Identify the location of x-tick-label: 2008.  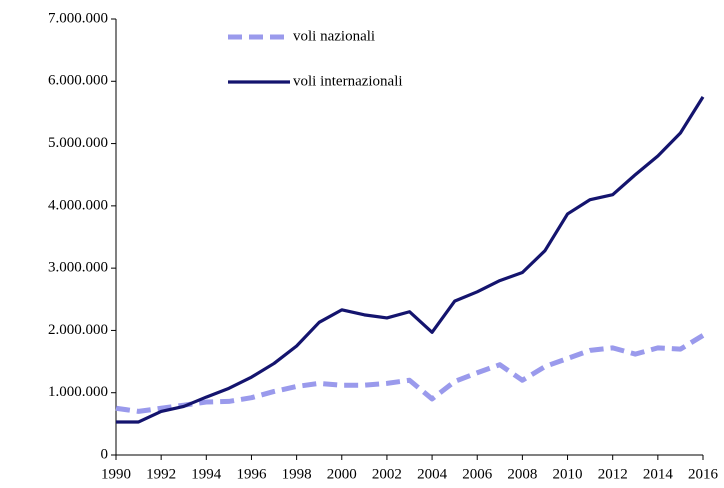
(522, 474).